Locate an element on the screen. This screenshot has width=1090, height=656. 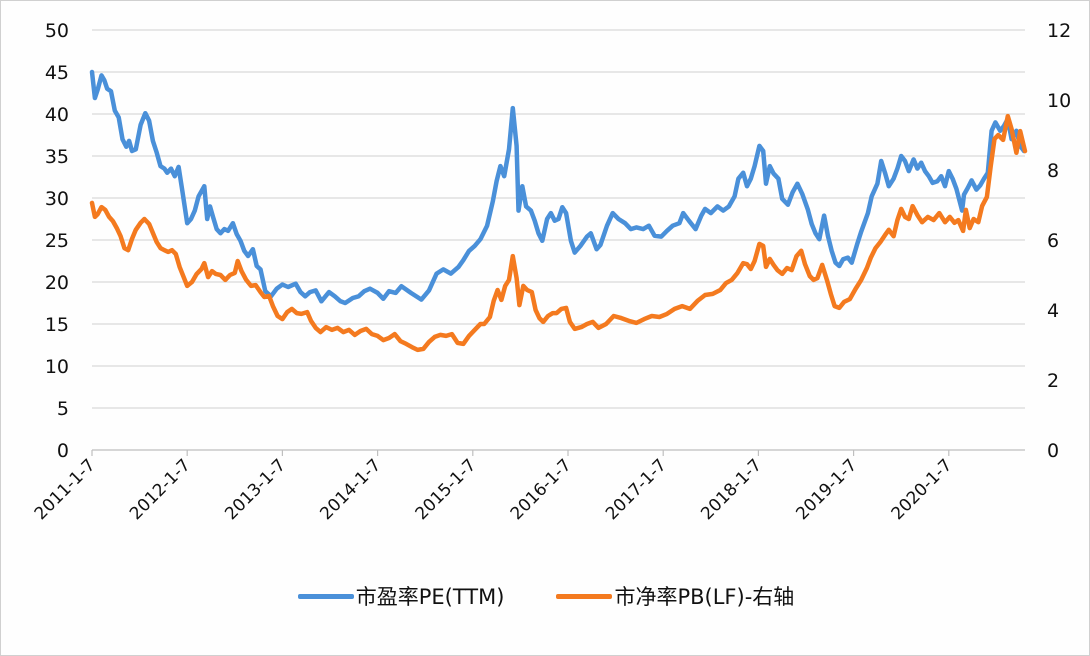
right-tick-label: 0 is located at coordinates (1053, 451).